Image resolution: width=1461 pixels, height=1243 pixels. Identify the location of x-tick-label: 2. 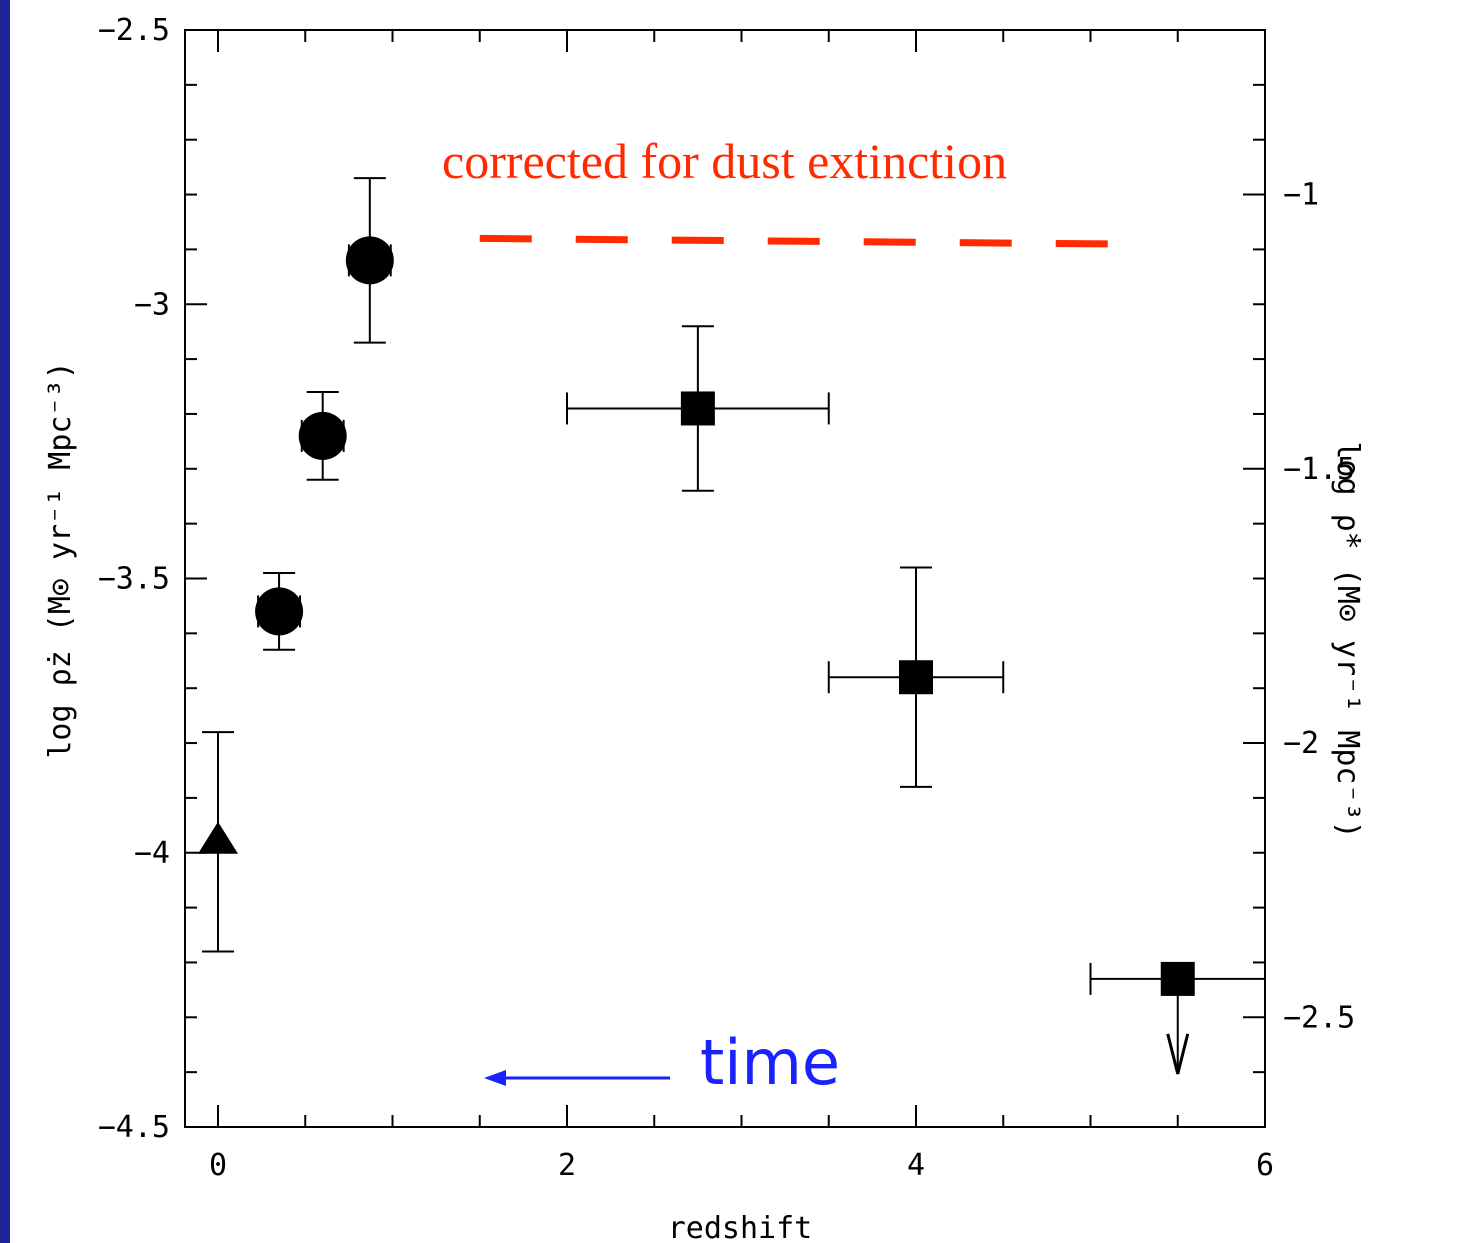
(567, 1165).